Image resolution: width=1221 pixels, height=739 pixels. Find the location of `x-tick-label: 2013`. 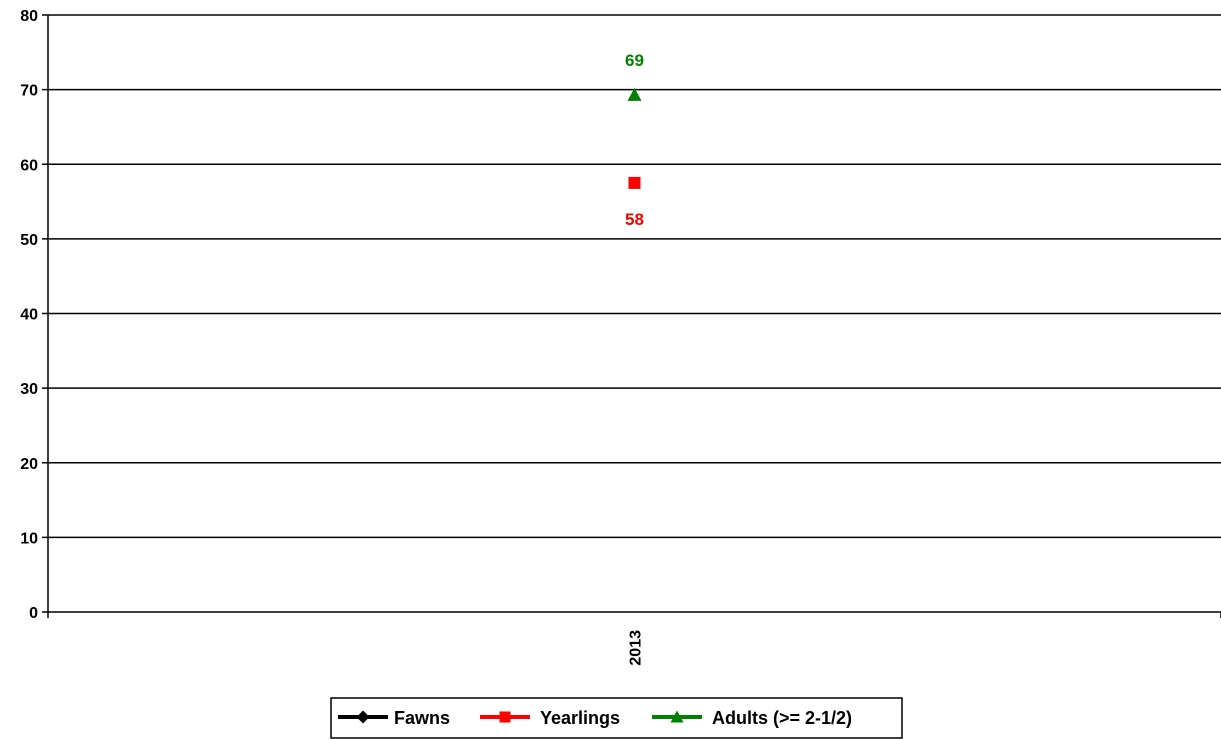

x-tick-label: 2013 is located at coordinates (636, 648).